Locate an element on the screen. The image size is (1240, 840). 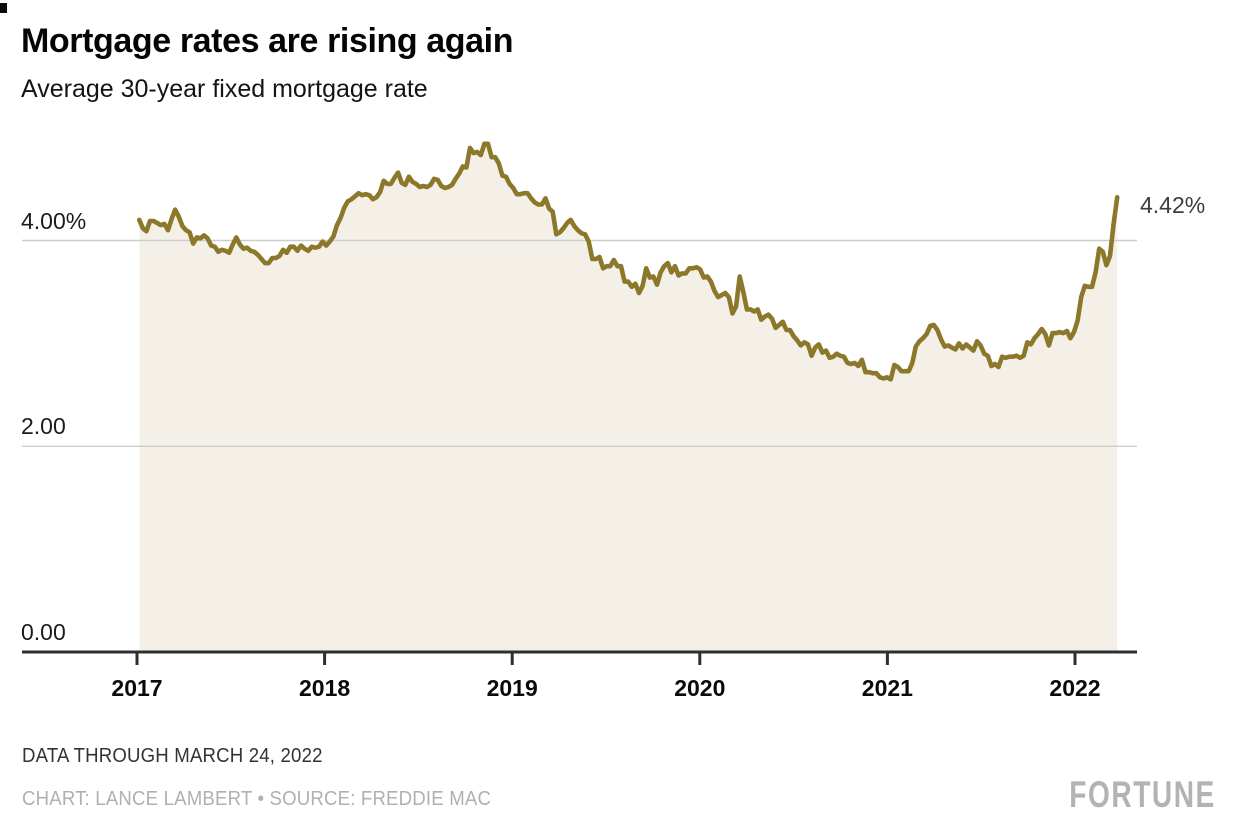
x-tick-label: 2022 is located at coordinates (1075, 688).